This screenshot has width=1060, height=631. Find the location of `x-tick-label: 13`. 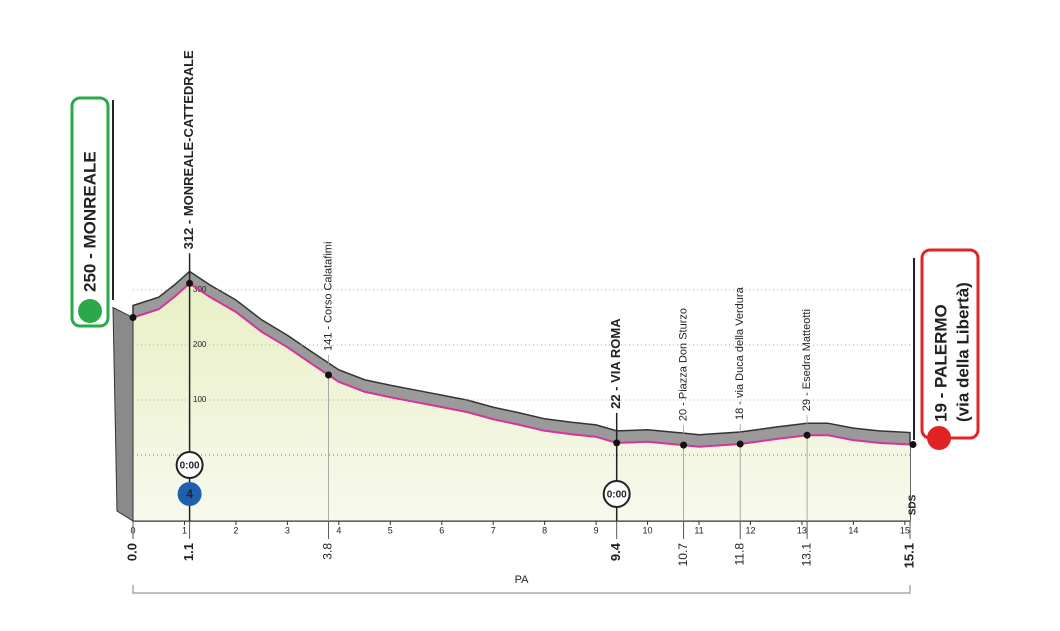

x-tick-label: 13 is located at coordinates (802, 530).